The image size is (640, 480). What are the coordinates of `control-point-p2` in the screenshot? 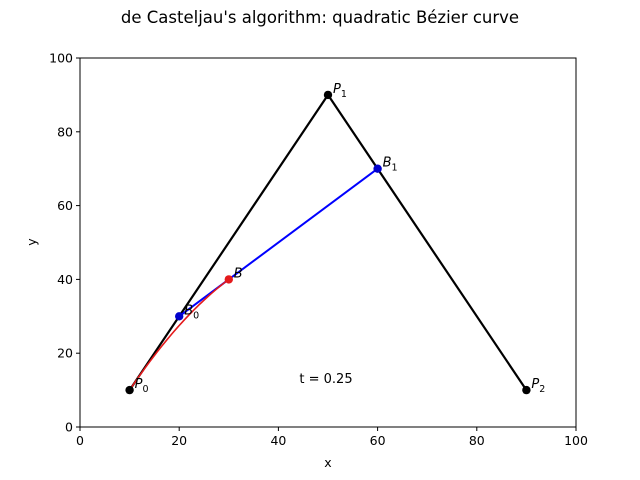 It's located at (526, 390).